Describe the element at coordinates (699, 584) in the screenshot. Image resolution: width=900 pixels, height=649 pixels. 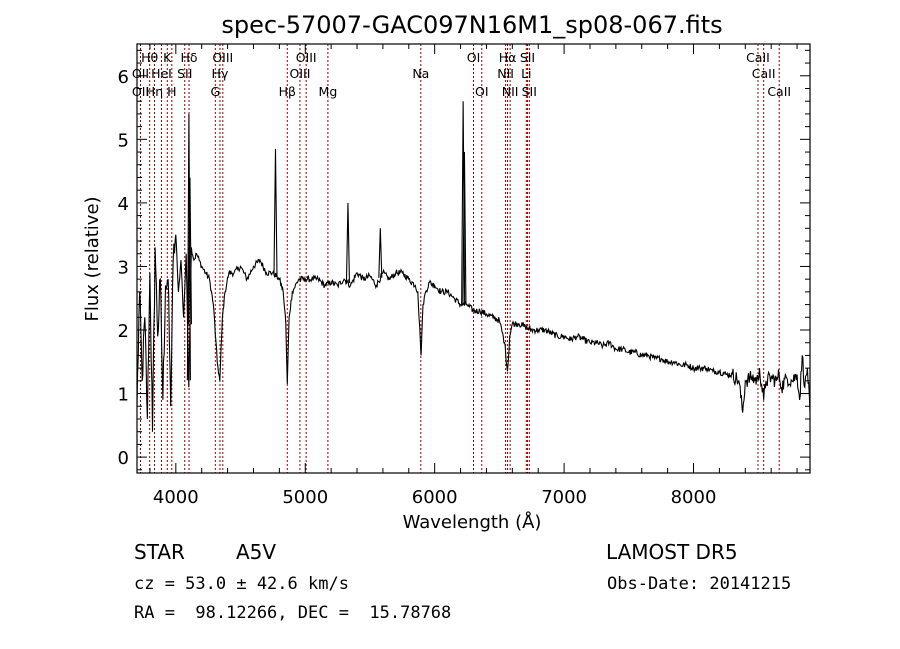
I see `observation-date: Obs-Date: 20141215` at that location.